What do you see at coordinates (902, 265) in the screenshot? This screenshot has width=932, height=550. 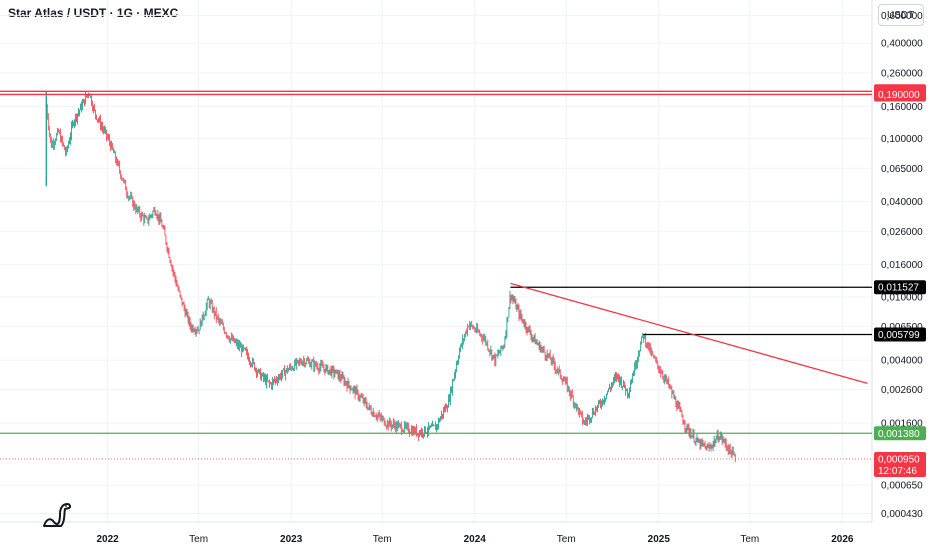 I see `y-tick-label: 0,016000` at bounding box center [902, 265].